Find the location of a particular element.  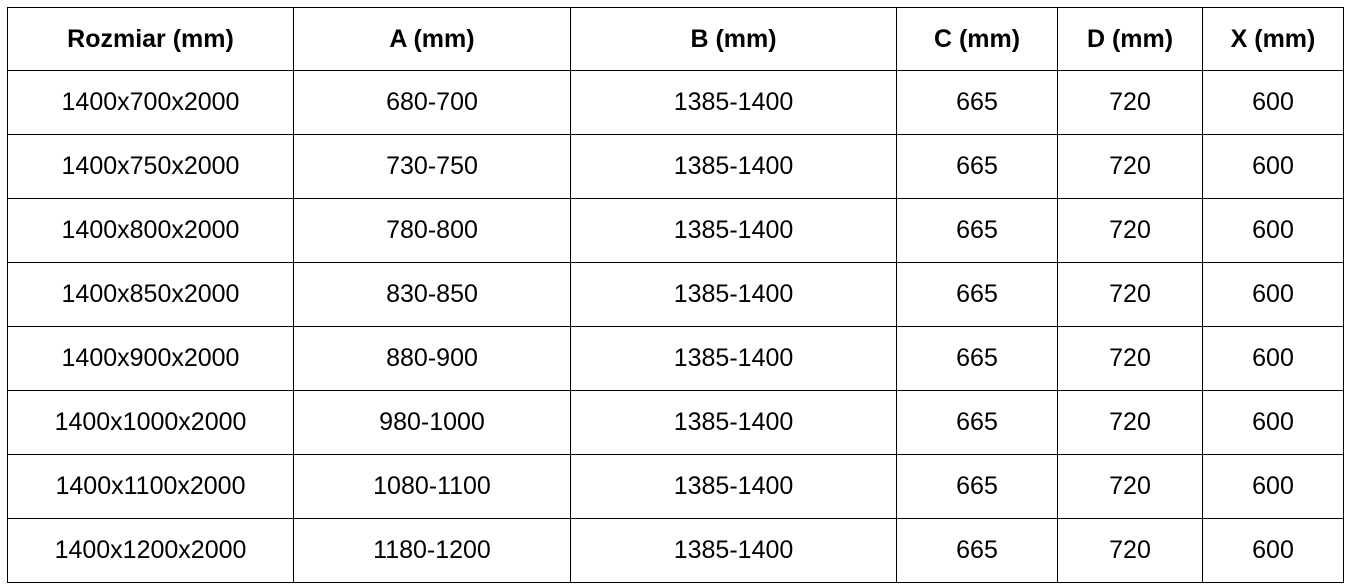

table-cell: 1400x1200x2000 is located at coordinates (150, 550).